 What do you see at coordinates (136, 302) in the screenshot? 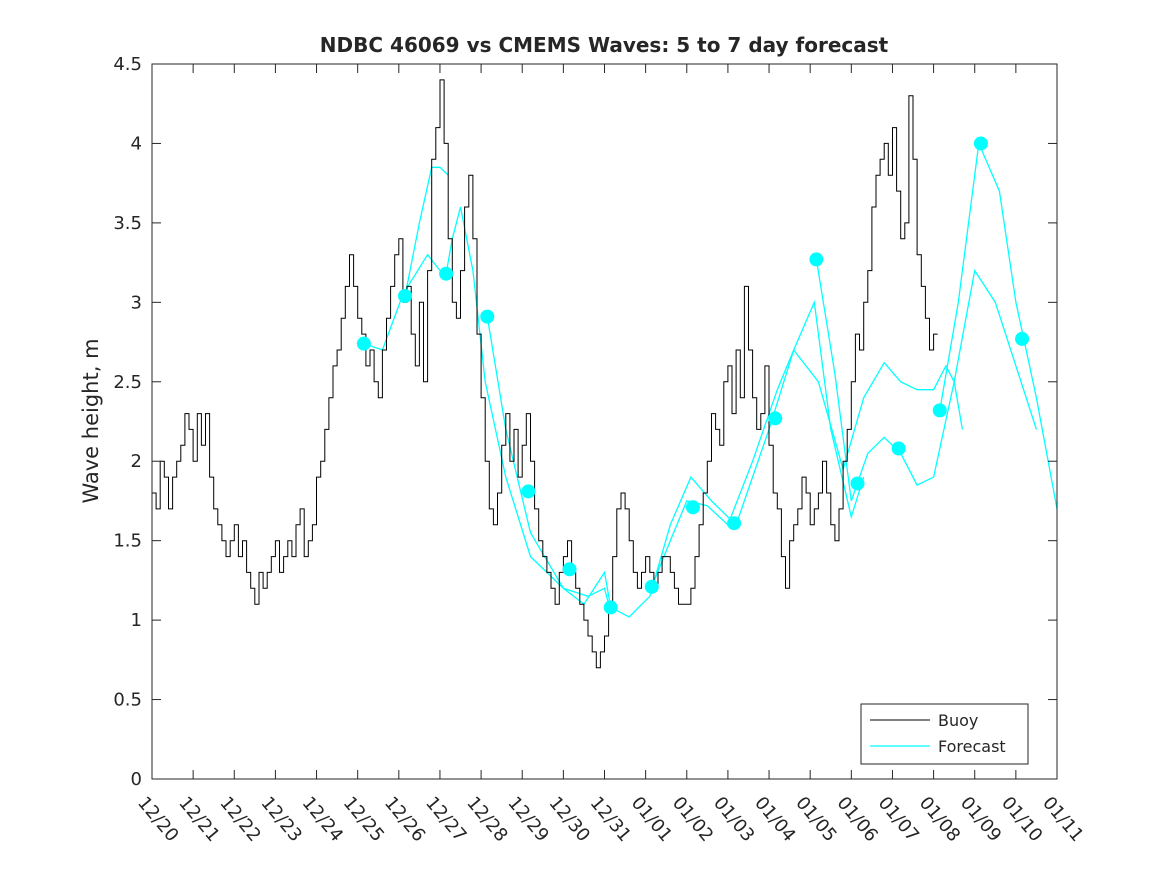
I see `y-tick-label: 3` at bounding box center [136, 302].